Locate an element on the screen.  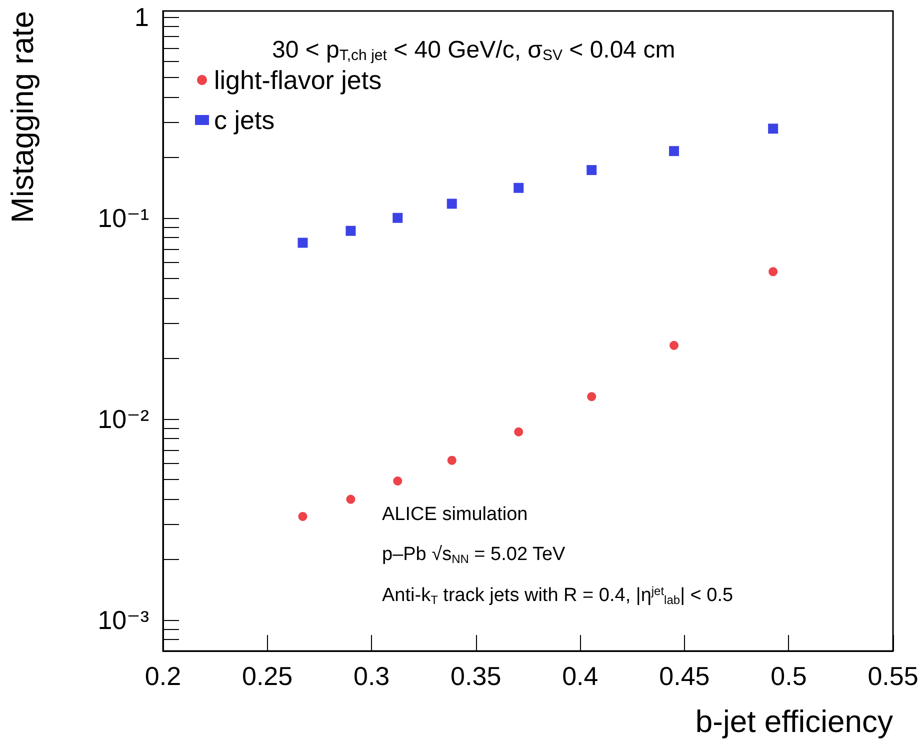
x-tick-label: 0.5 is located at coordinates (788, 676).